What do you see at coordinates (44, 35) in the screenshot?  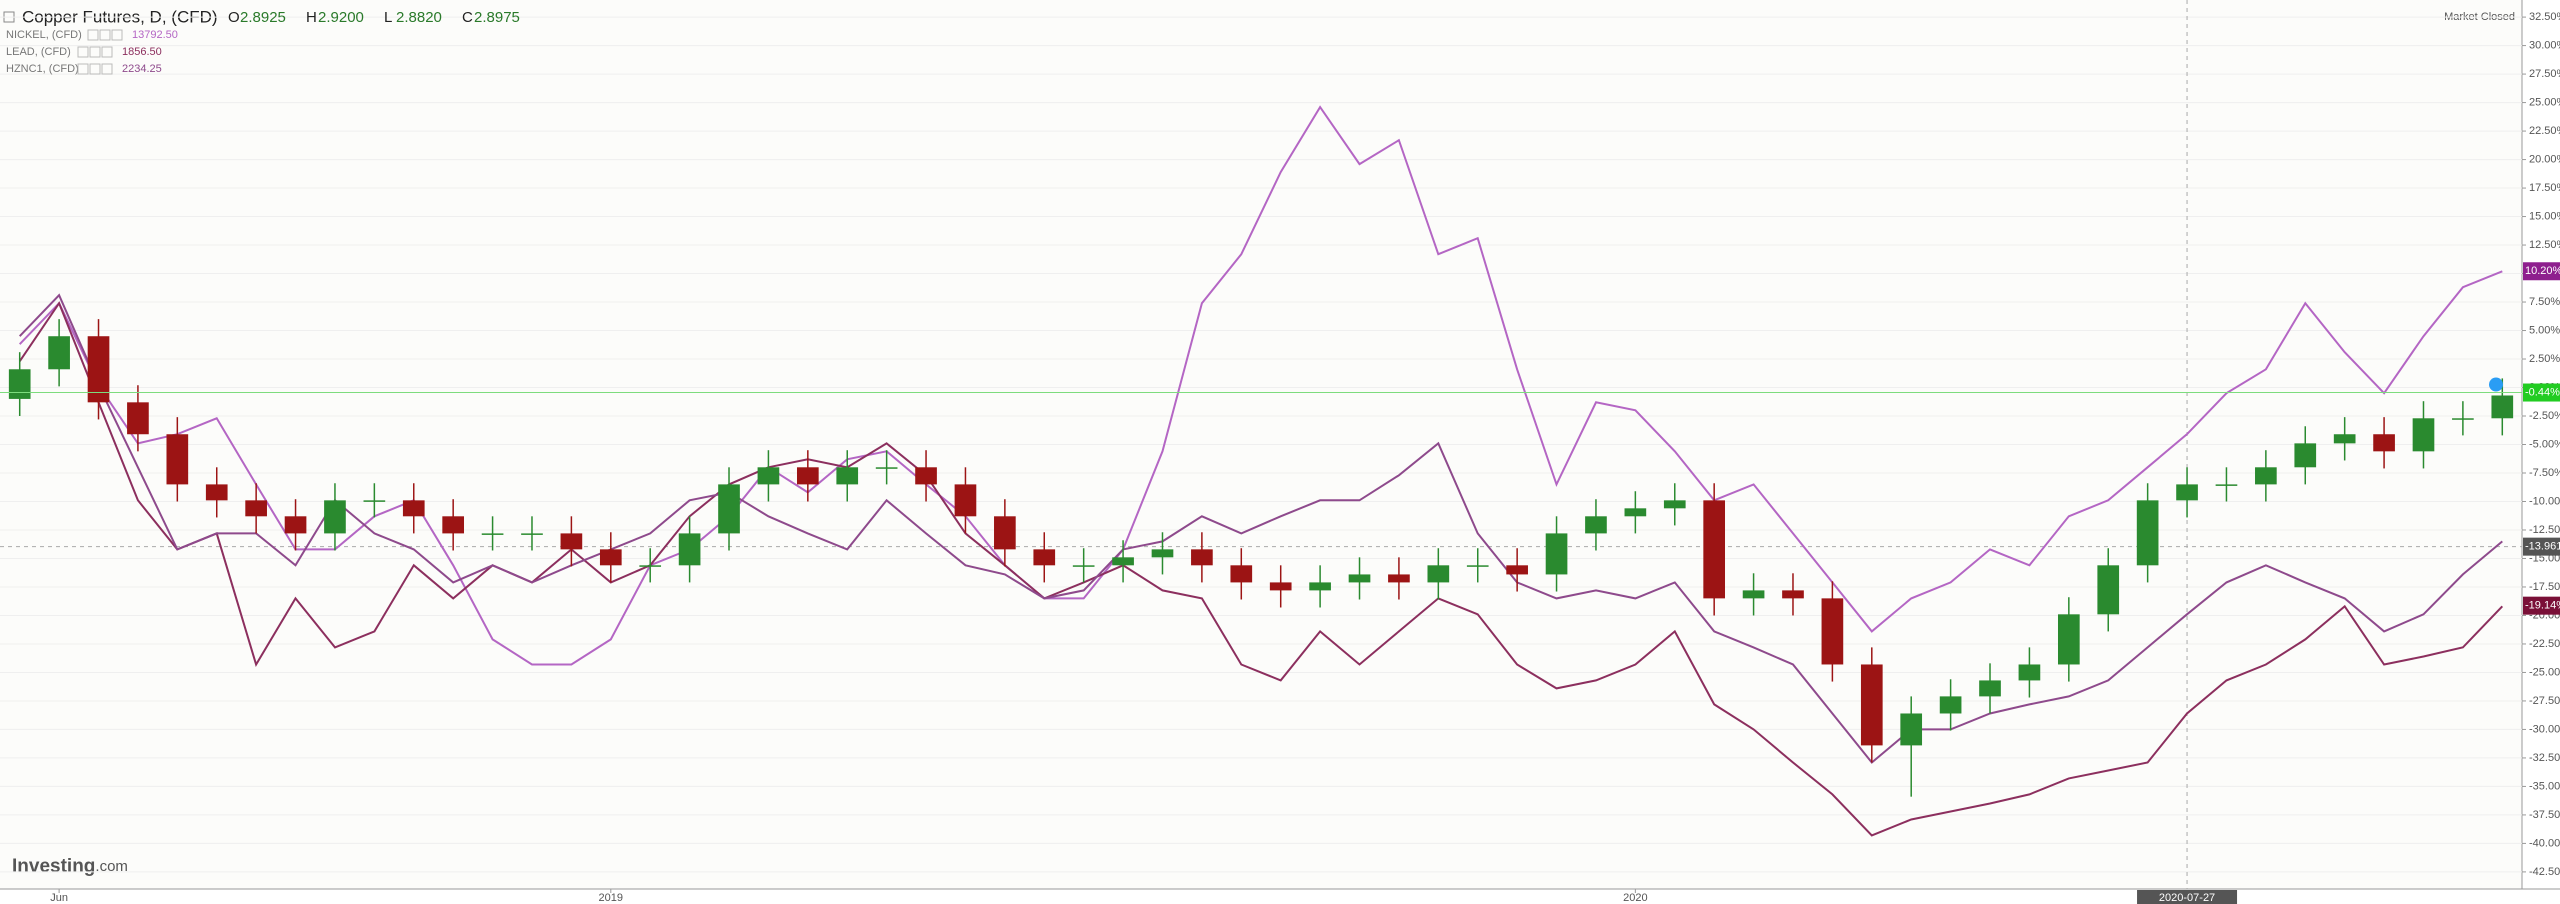 I see `legend-name: NICKEL, (CFD)` at bounding box center [44, 35].